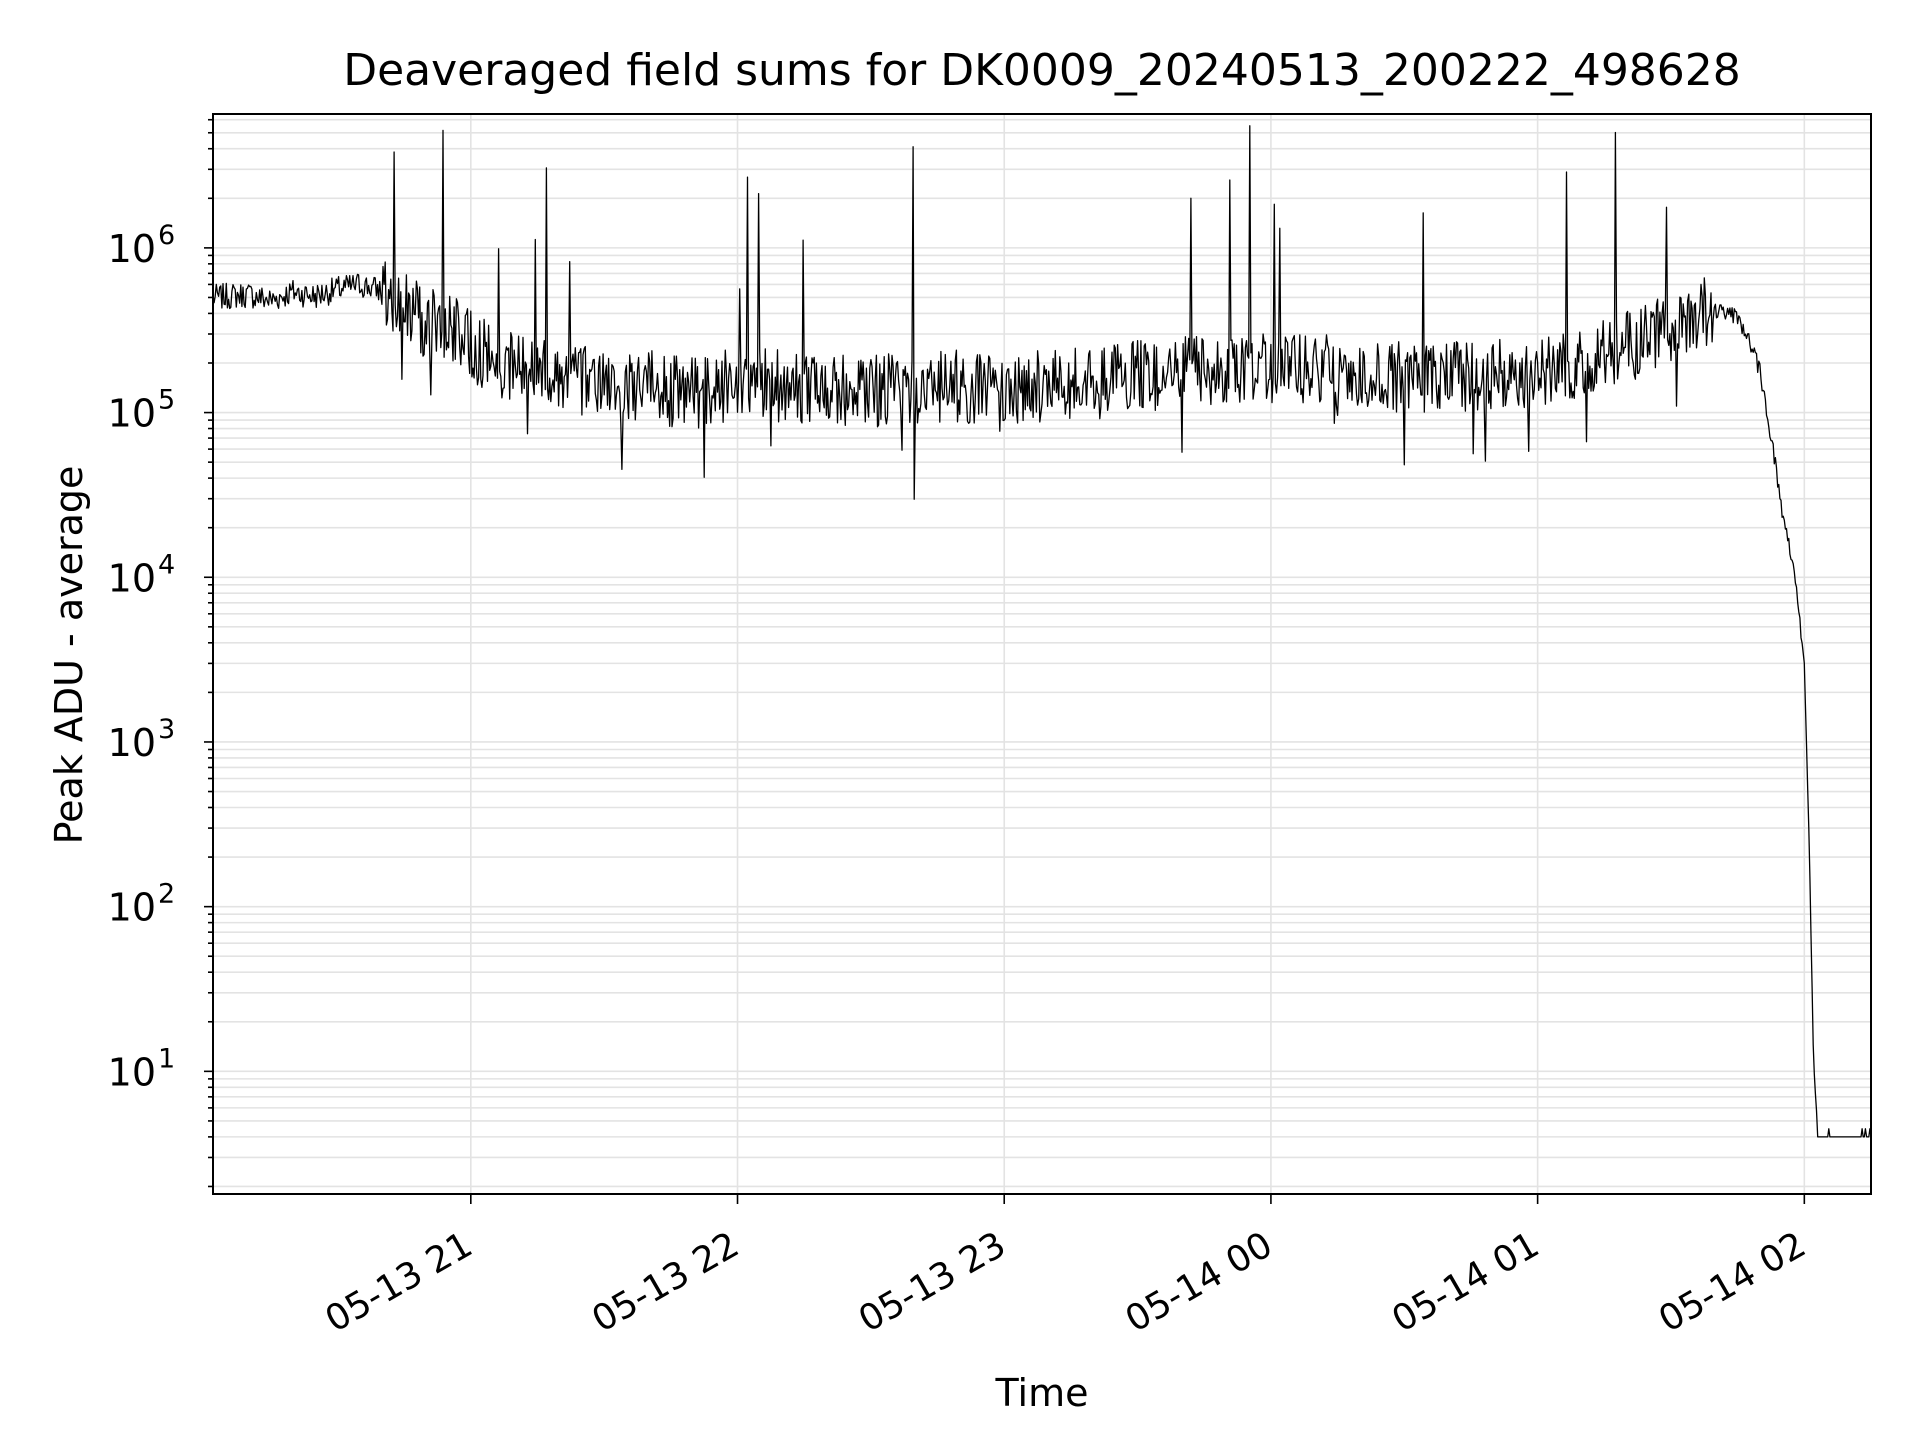 This screenshot has height=1440, width=1920. What do you see at coordinates (166, 400) in the screenshot?
I see `y-tick-exponent: 5` at bounding box center [166, 400].